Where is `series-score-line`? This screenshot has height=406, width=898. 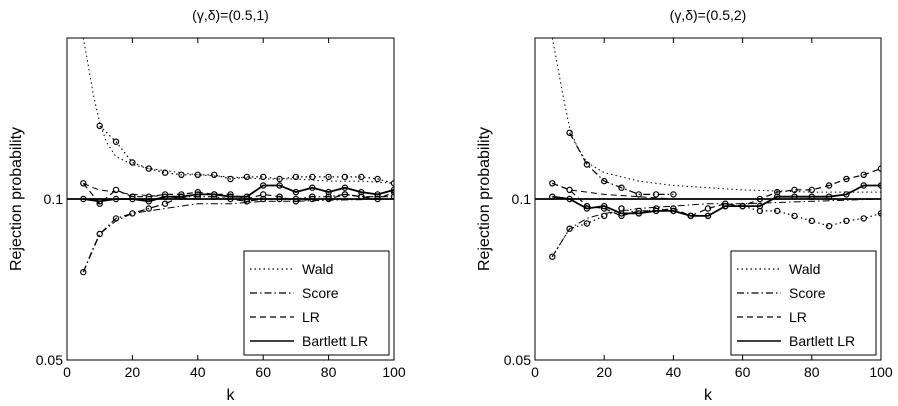
series-score-line is located at coordinates (621, 163).